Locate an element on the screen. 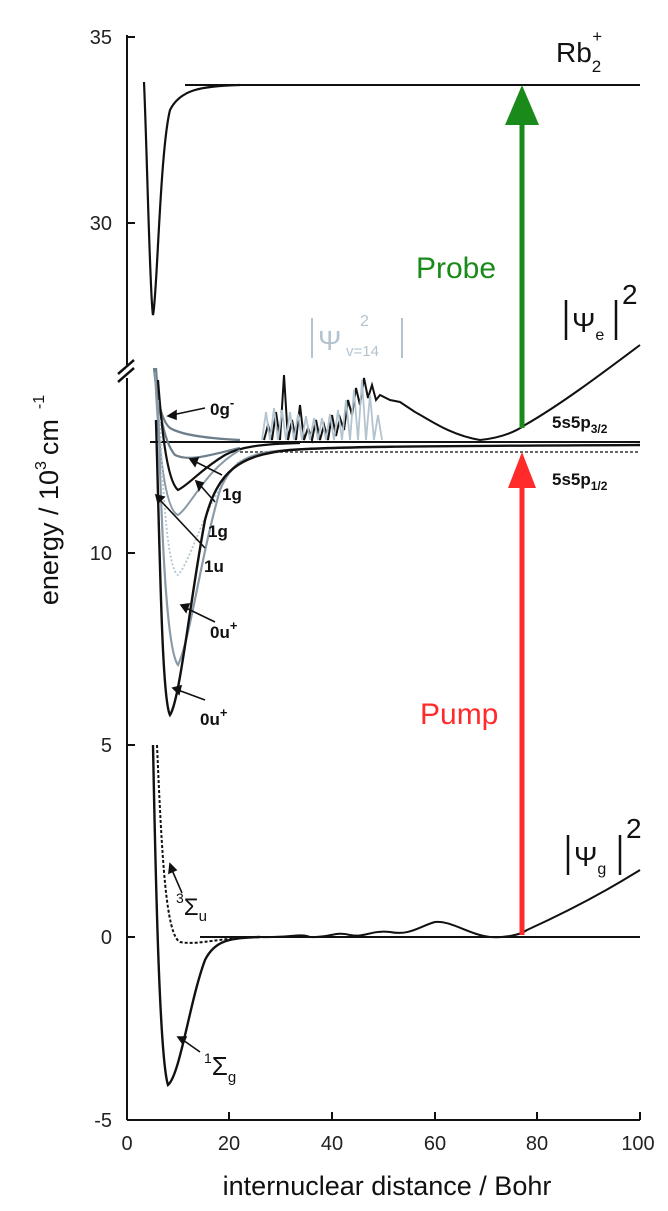 Image resolution: width=668 pixels, height=1211 pixels. pump-arrow-head is located at coordinates (522, 470).